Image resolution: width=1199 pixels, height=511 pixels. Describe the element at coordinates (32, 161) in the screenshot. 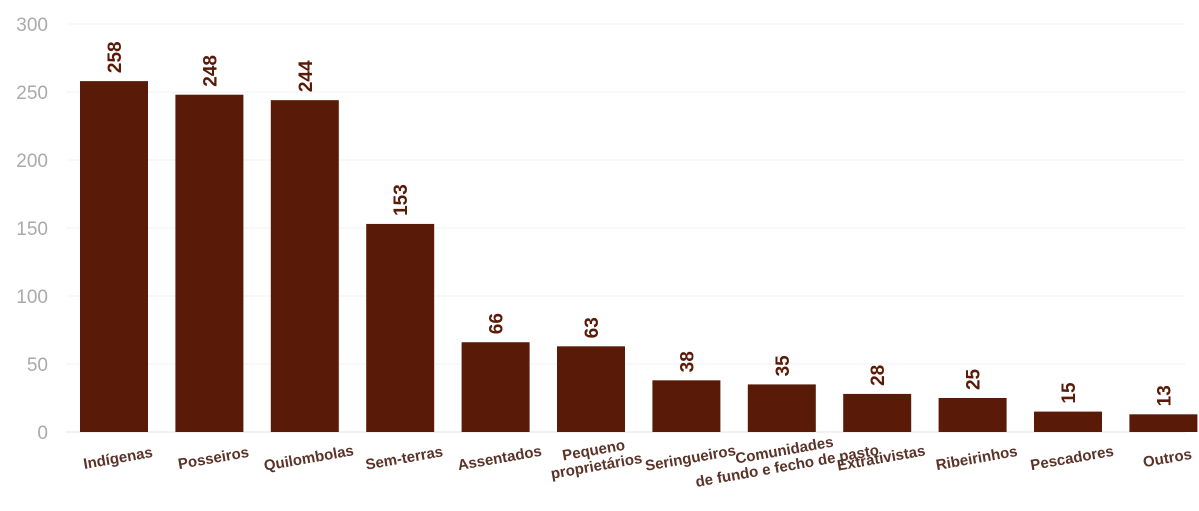

I see `y-tick-label: 200` at that location.